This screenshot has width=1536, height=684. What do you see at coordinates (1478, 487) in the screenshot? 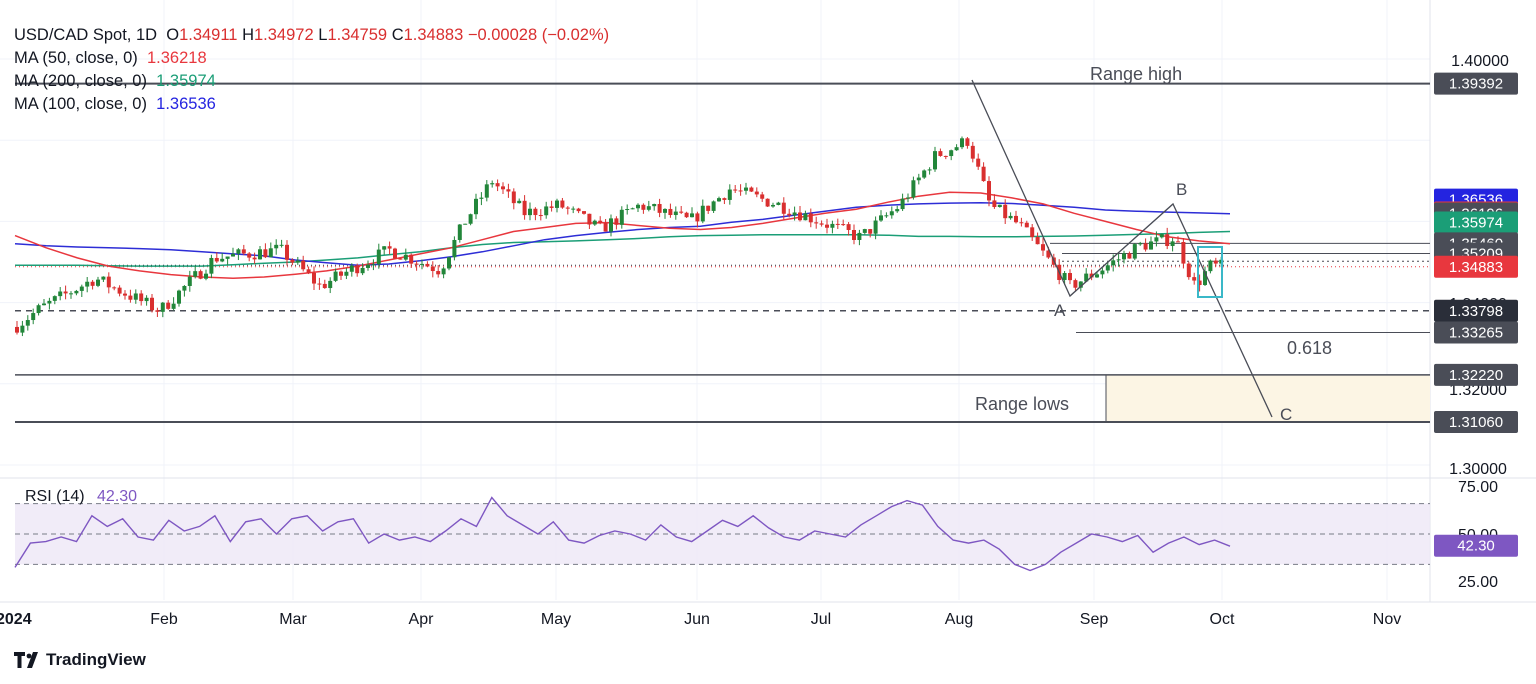
I see `rsi-tick-75: 75.00` at bounding box center [1478, 487].